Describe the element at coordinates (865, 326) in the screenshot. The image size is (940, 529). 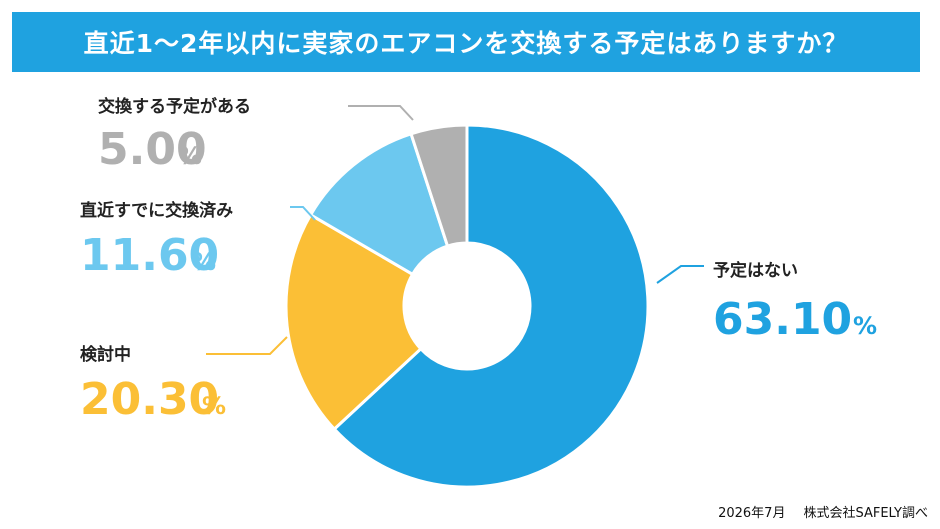
I see `slice-unit-0: %` at that location.